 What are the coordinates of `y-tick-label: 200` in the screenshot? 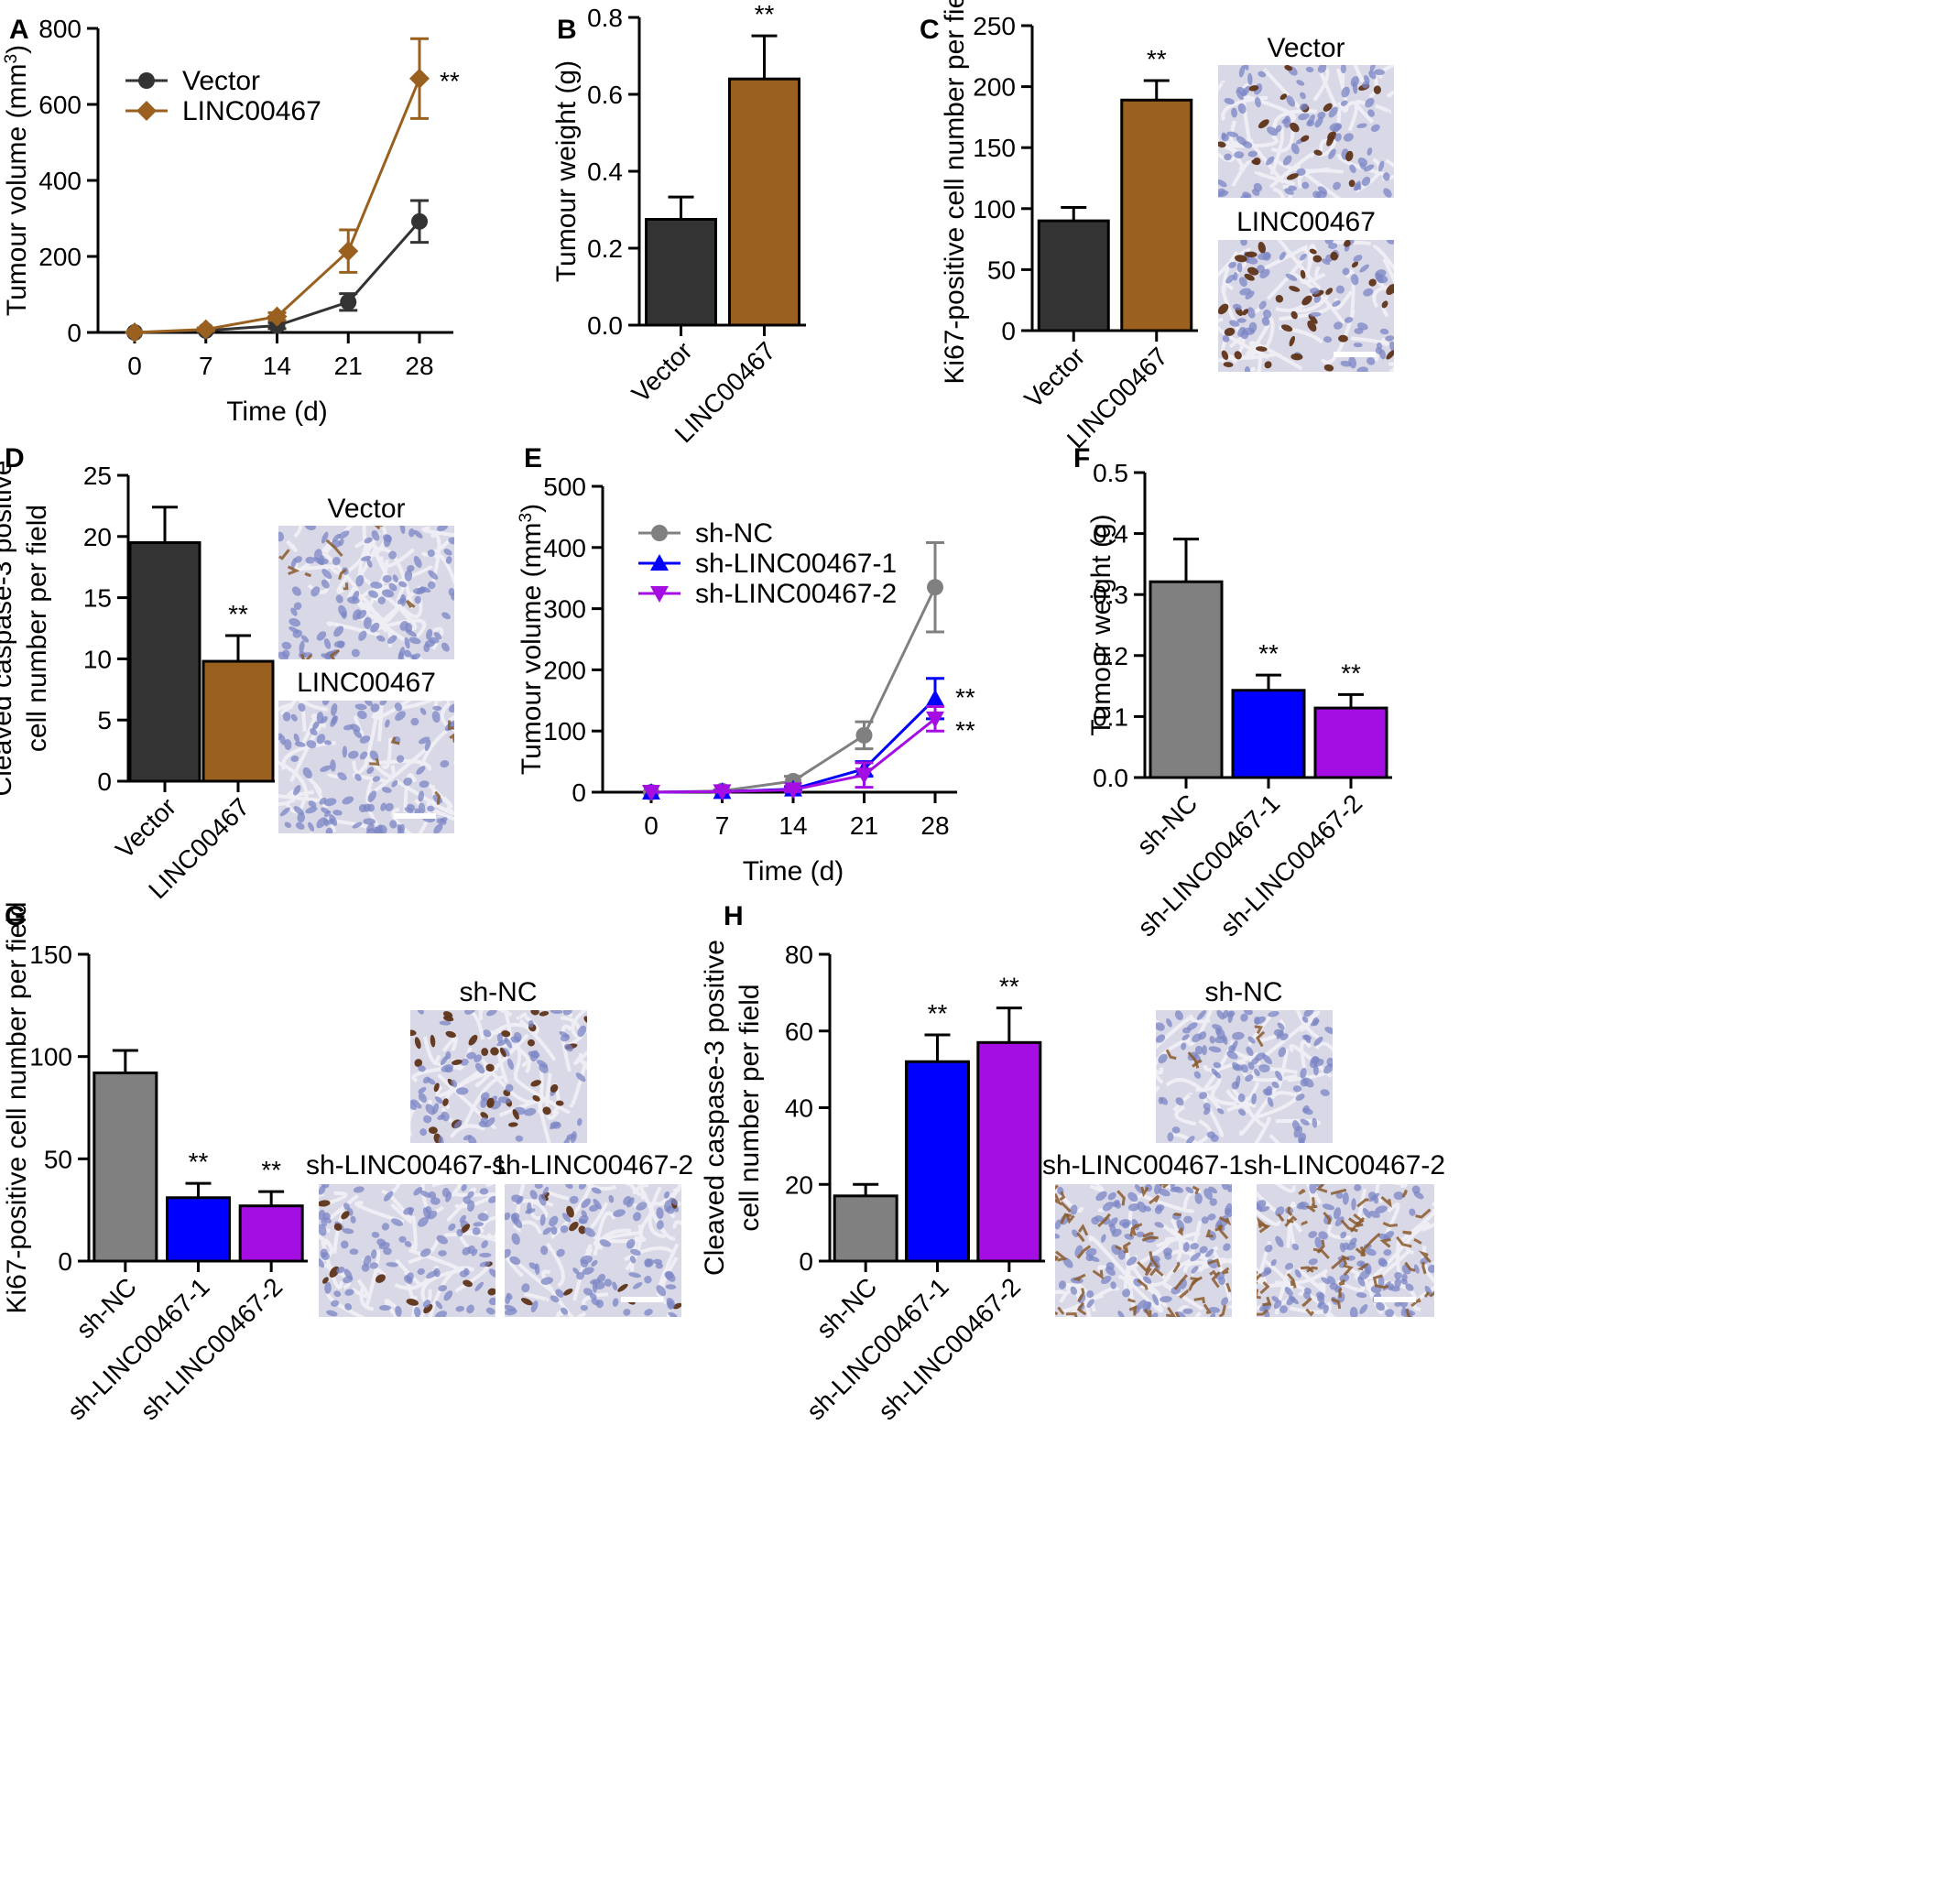 It's located at (60, 257).